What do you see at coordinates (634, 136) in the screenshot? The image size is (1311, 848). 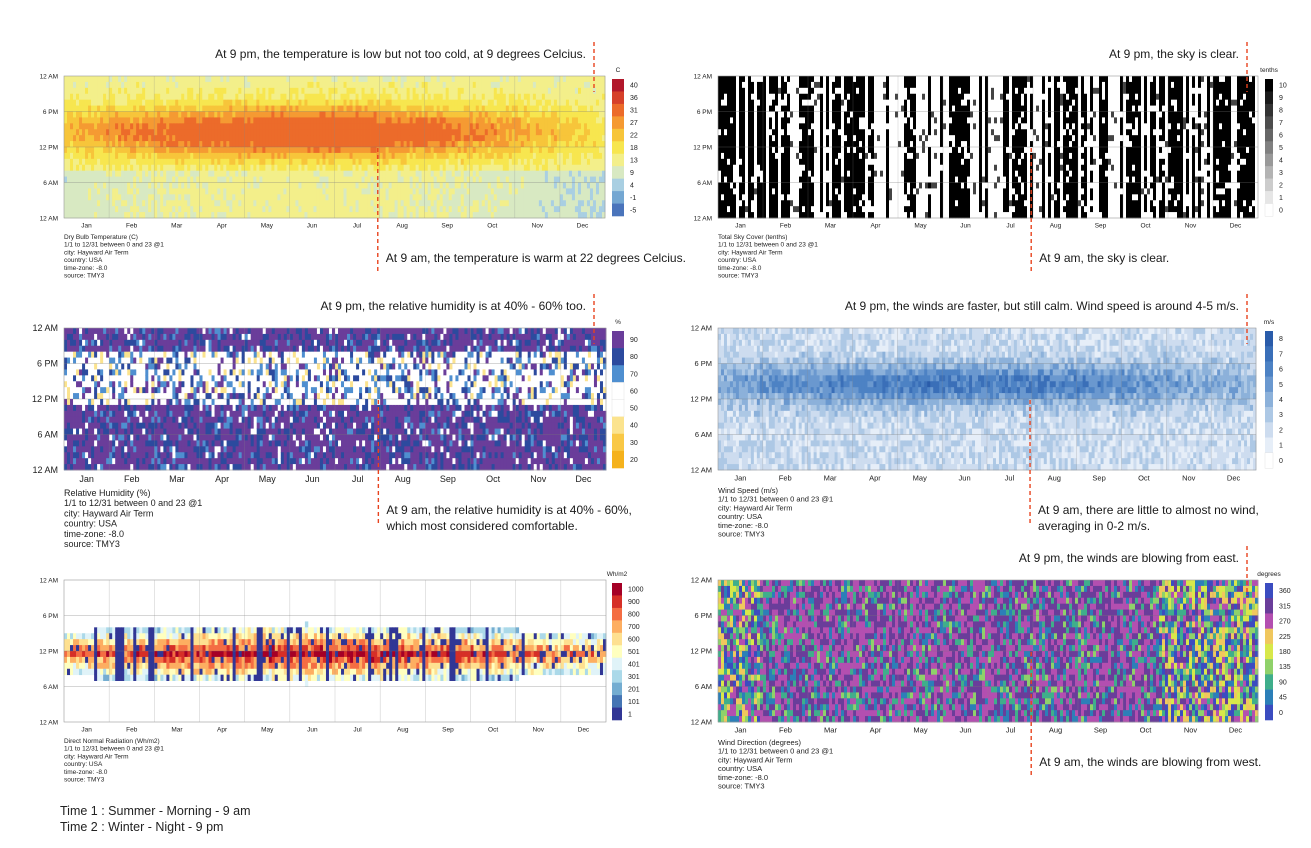 I see `legend-label: 22` at bounding box center [634, 136].